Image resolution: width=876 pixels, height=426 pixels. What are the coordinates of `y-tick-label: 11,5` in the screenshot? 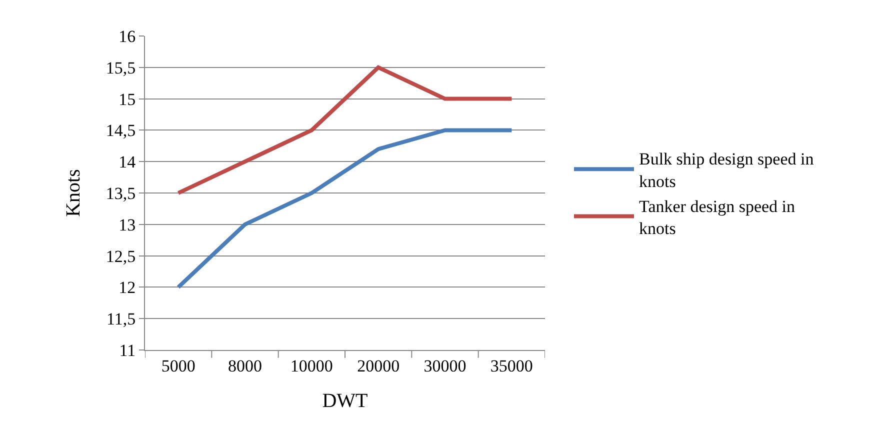 It's located at (121, 319).